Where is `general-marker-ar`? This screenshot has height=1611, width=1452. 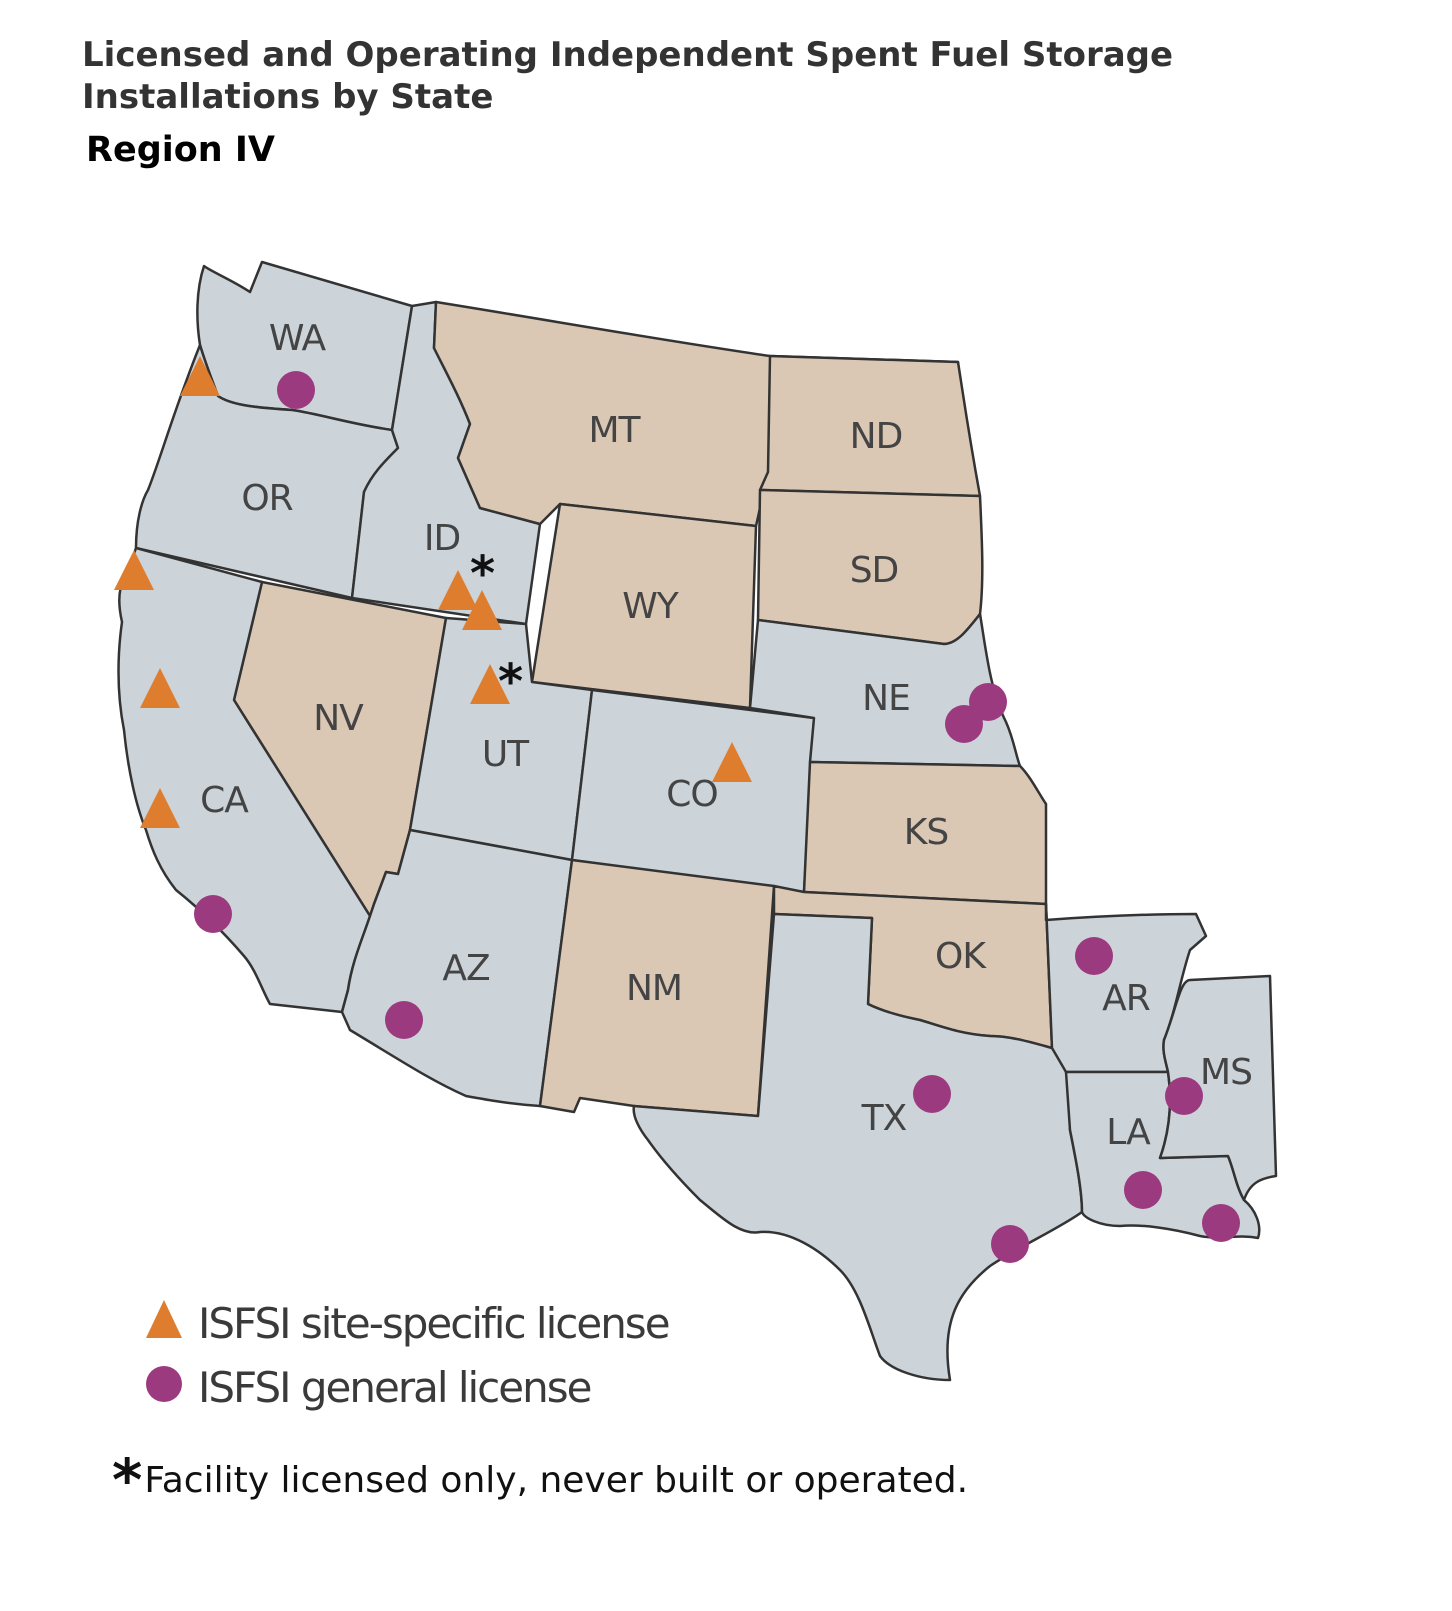
general-marker-ar is located at coordinates (1094, 956).